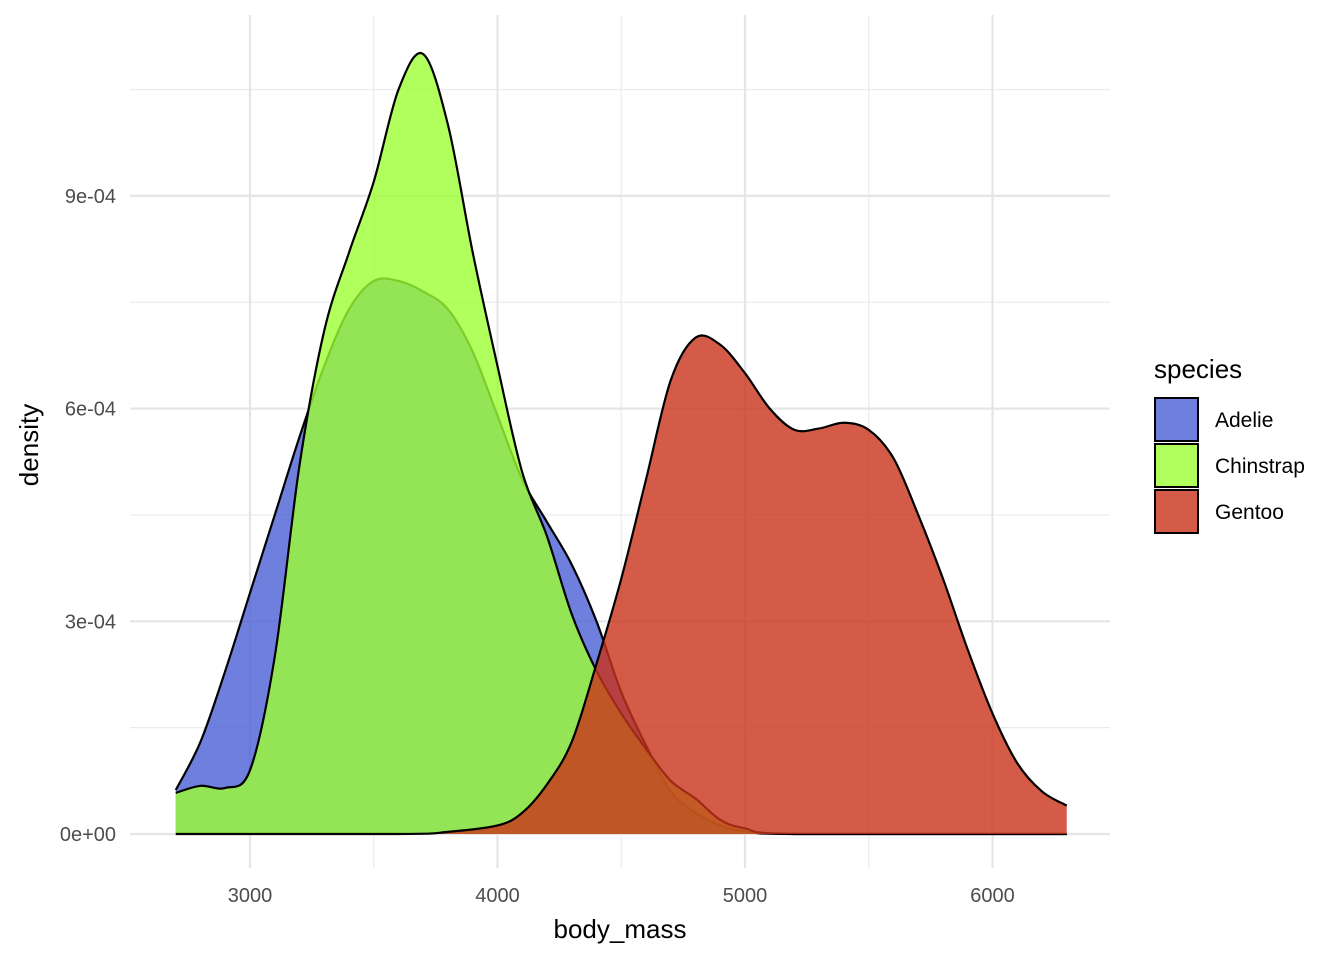 The image size is (1344, 960). What do you see at coordinates (1176, 511) in the screenshot?
I see `legend-key-gentoo` at bounding box center [1176, 511].